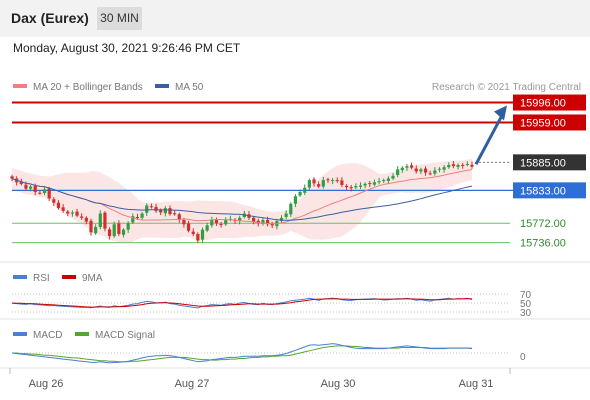 Image resolution: width=590 pixels, height=400 pixels. What do you see at coordinates (189, 87) in the screenshot?
I see `ma50-legend-label: MA 50` at bounding box center [189, 87].